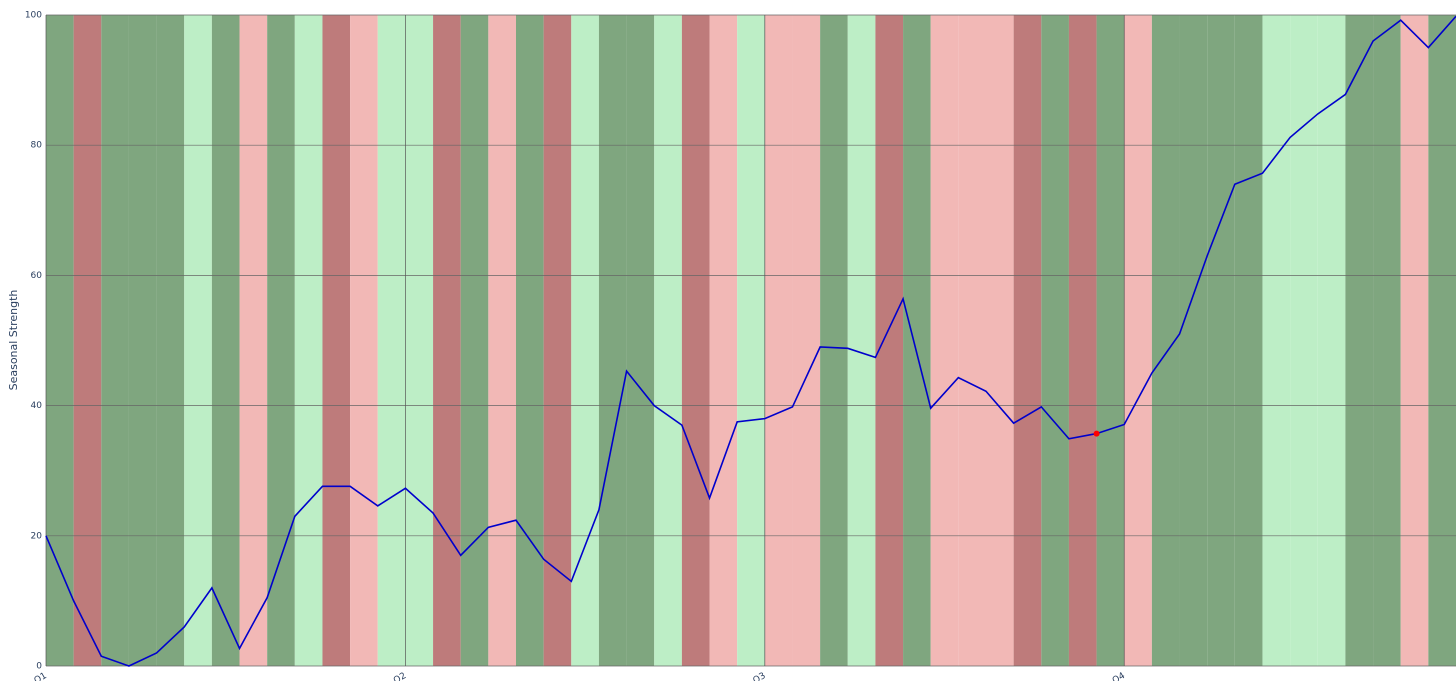 The height and width of the screenshot is (681, 1456). I want to click on y-tick-label: 100, so click(33, 16).